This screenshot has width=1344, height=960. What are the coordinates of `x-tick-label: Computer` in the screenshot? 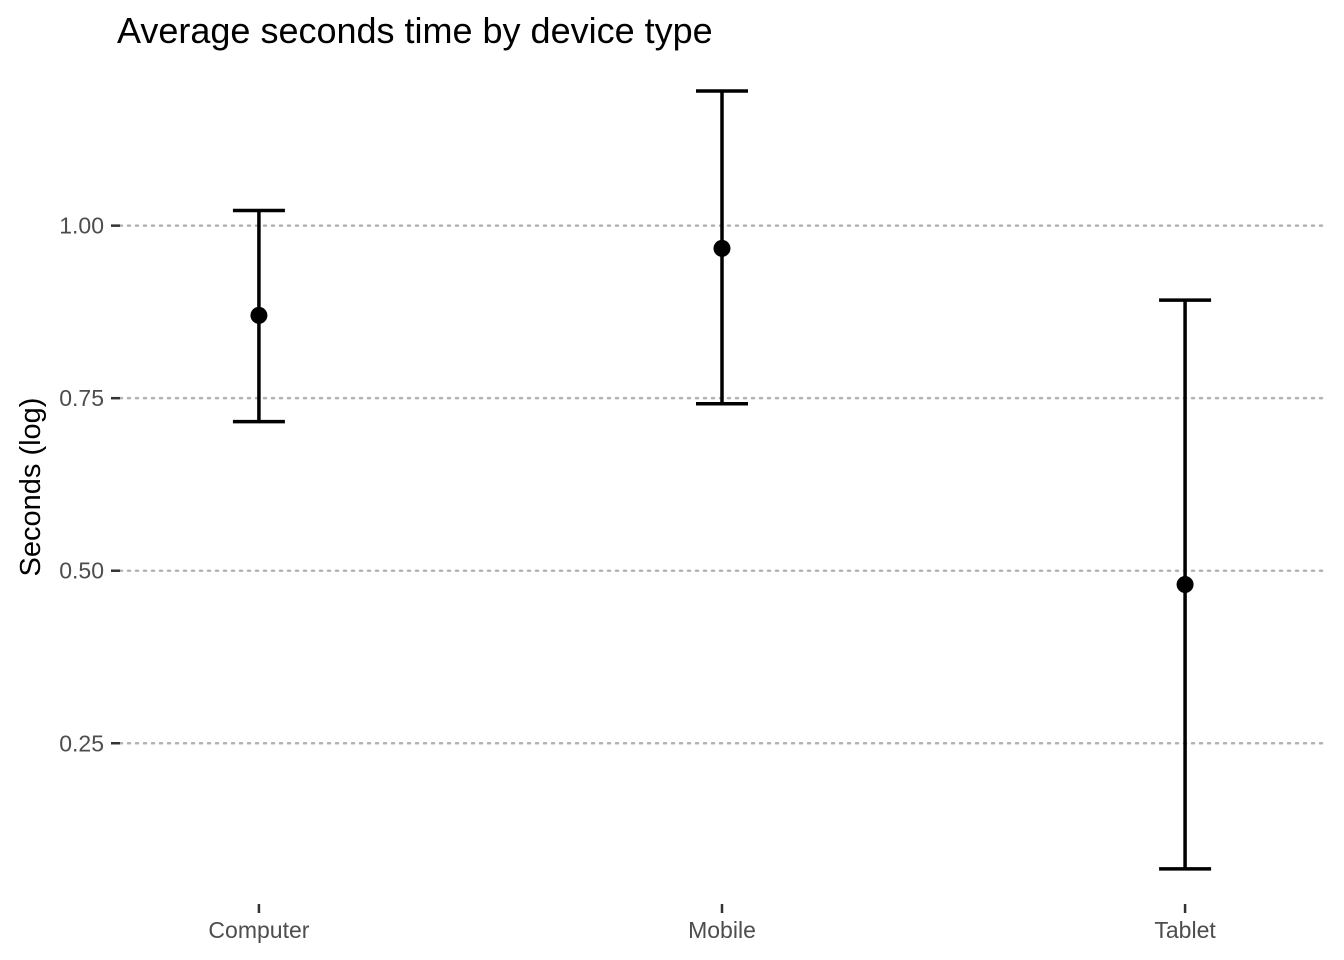 It's located at (258, 930).